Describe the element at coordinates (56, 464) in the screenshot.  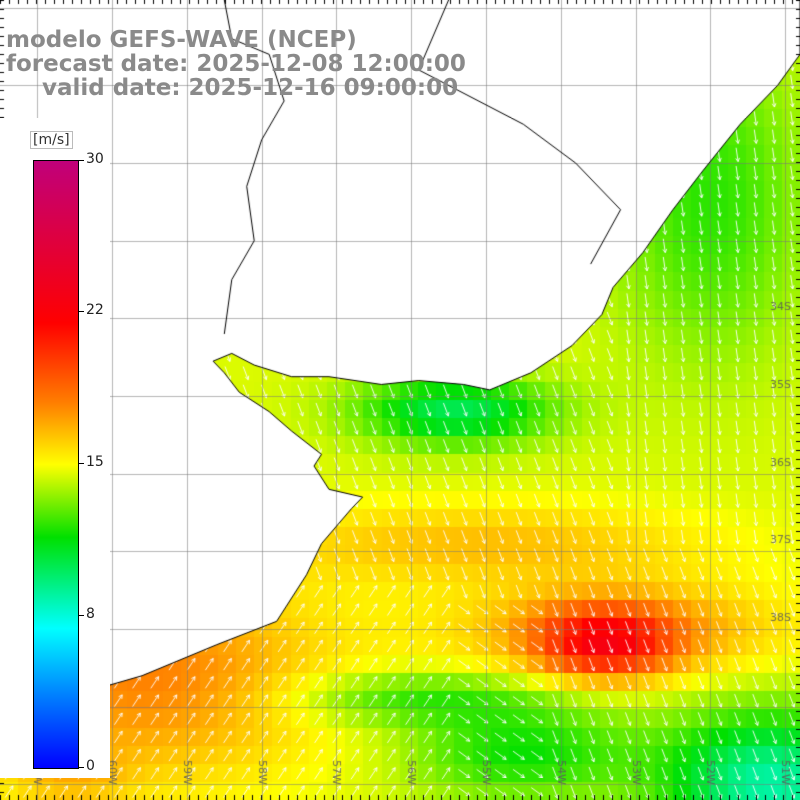
I see `colorbar` at that location.